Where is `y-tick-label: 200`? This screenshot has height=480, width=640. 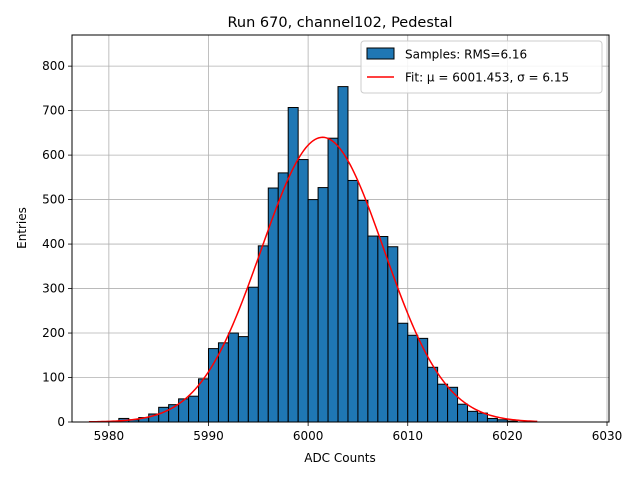 y-tick-label: 200 is located at coordinates (53, 333).